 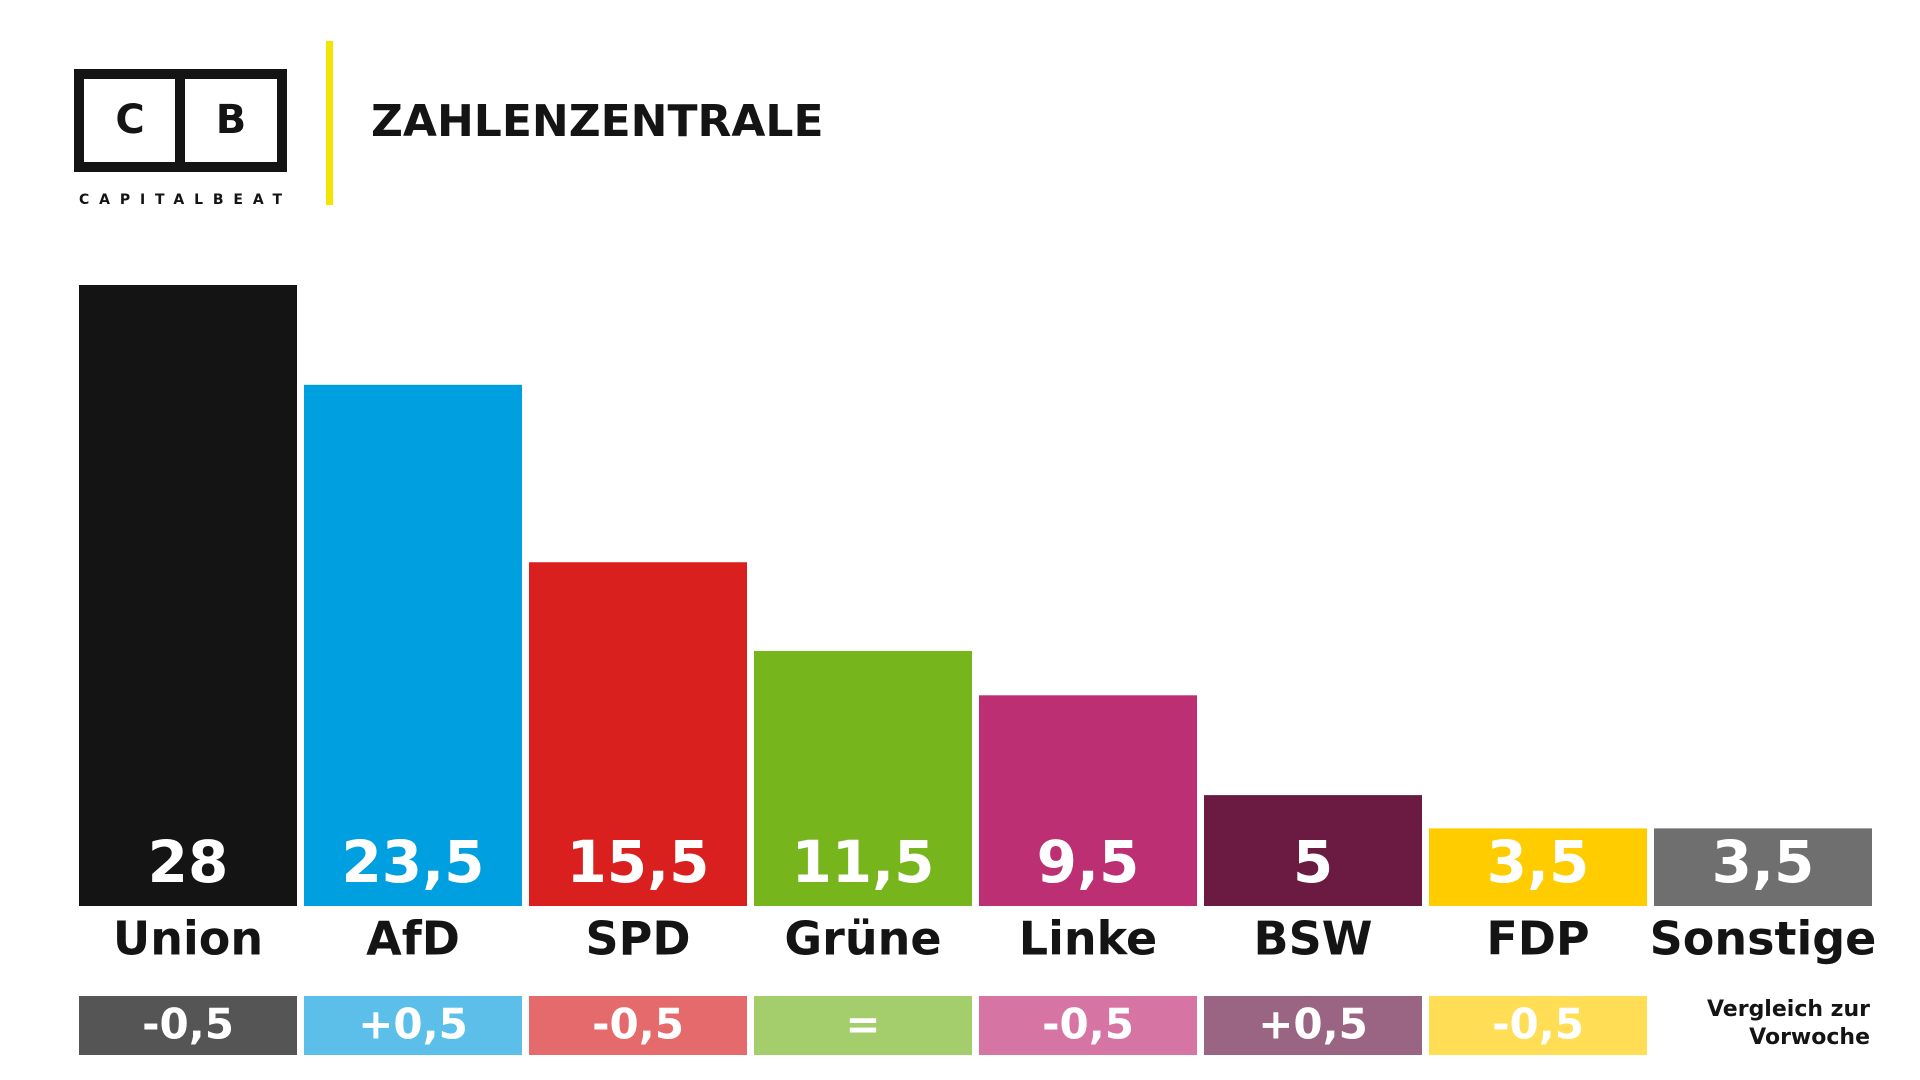 I want to click on value-label: 5, so click(x=1313, y=862).